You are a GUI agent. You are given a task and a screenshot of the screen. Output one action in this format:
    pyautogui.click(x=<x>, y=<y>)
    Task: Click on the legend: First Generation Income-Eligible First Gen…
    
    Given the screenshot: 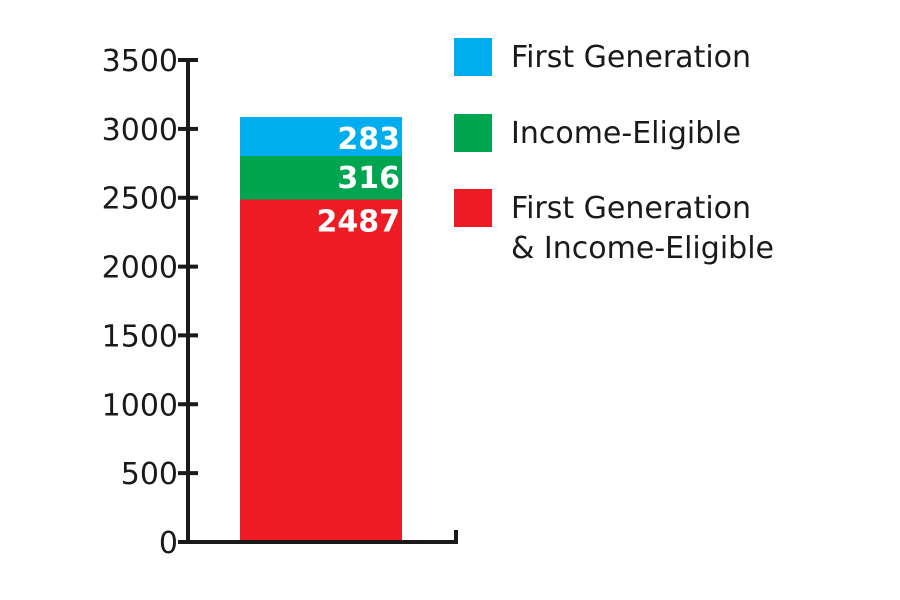 What is the action you would take?
    pyautogui.click(x=614, y=152)
    